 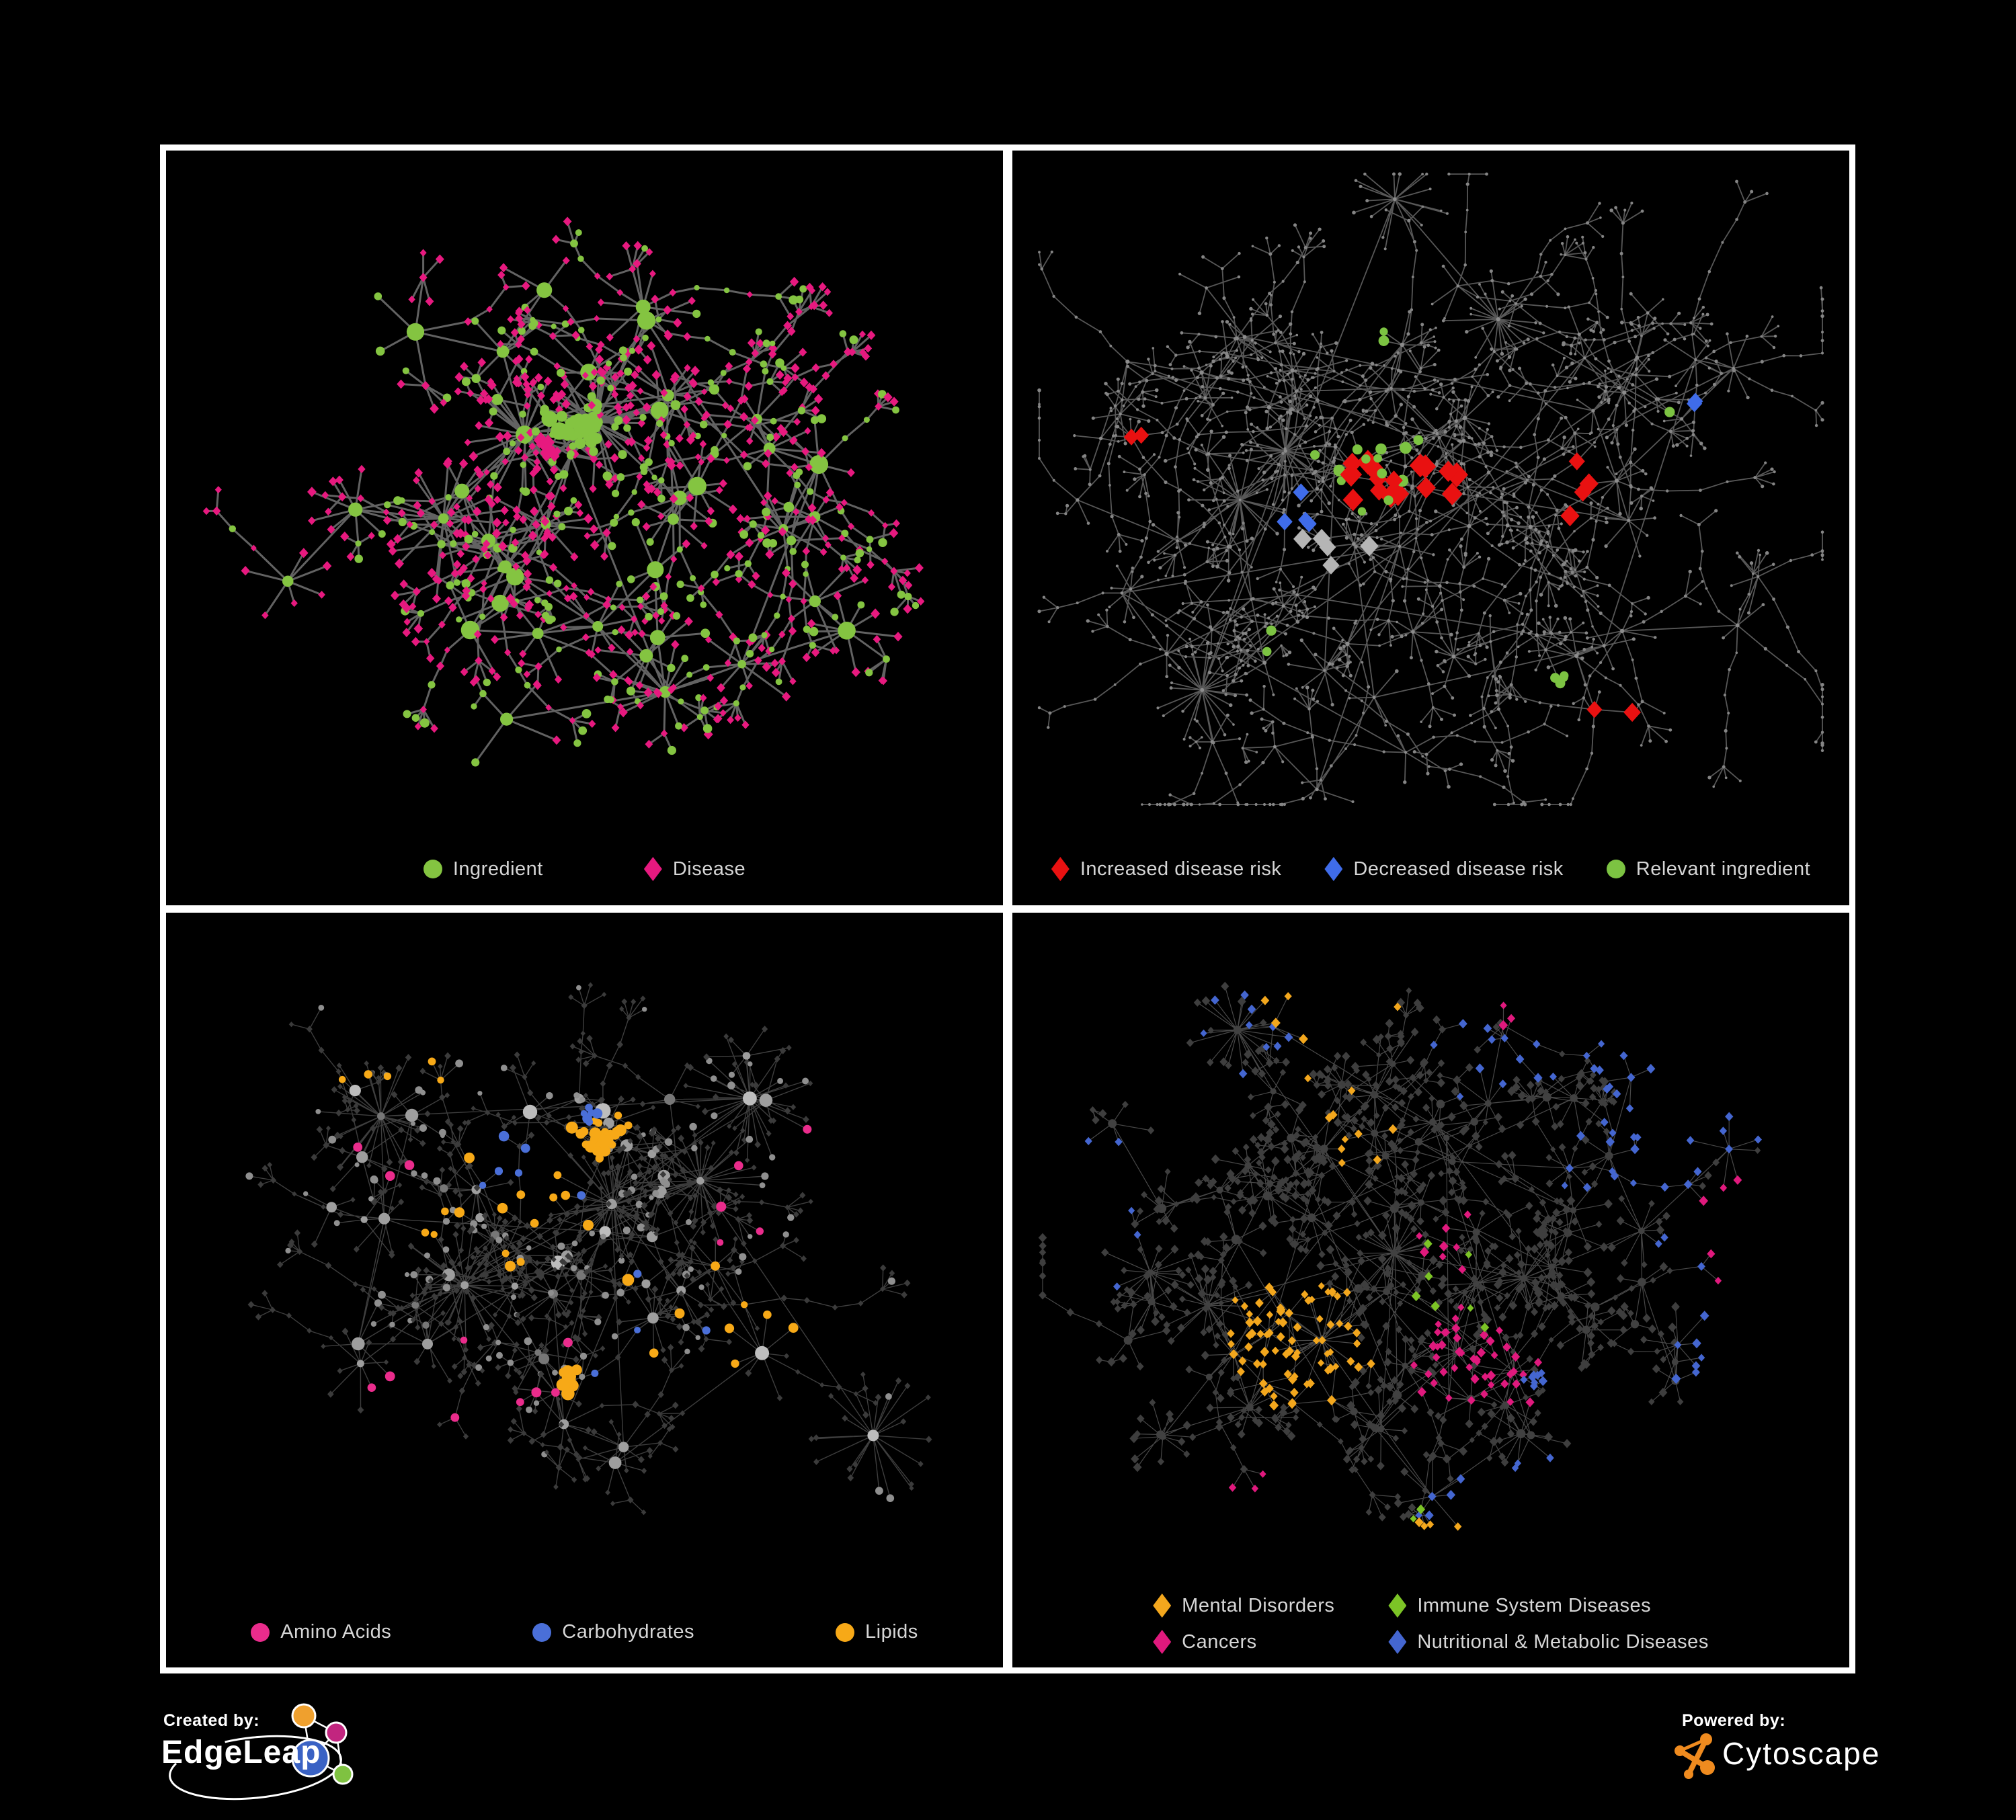 I want to click on legend-item: Immune System Diseases, so click(x=1519, y=1606).